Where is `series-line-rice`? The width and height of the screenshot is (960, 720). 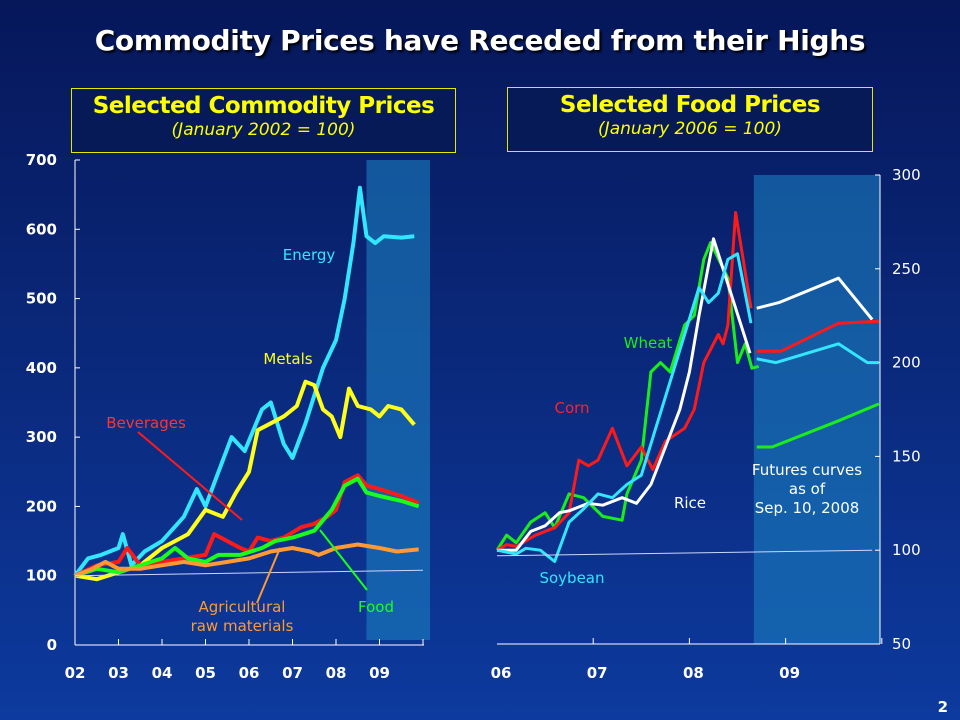
series-line-rice is located at coordinates (624, 394).